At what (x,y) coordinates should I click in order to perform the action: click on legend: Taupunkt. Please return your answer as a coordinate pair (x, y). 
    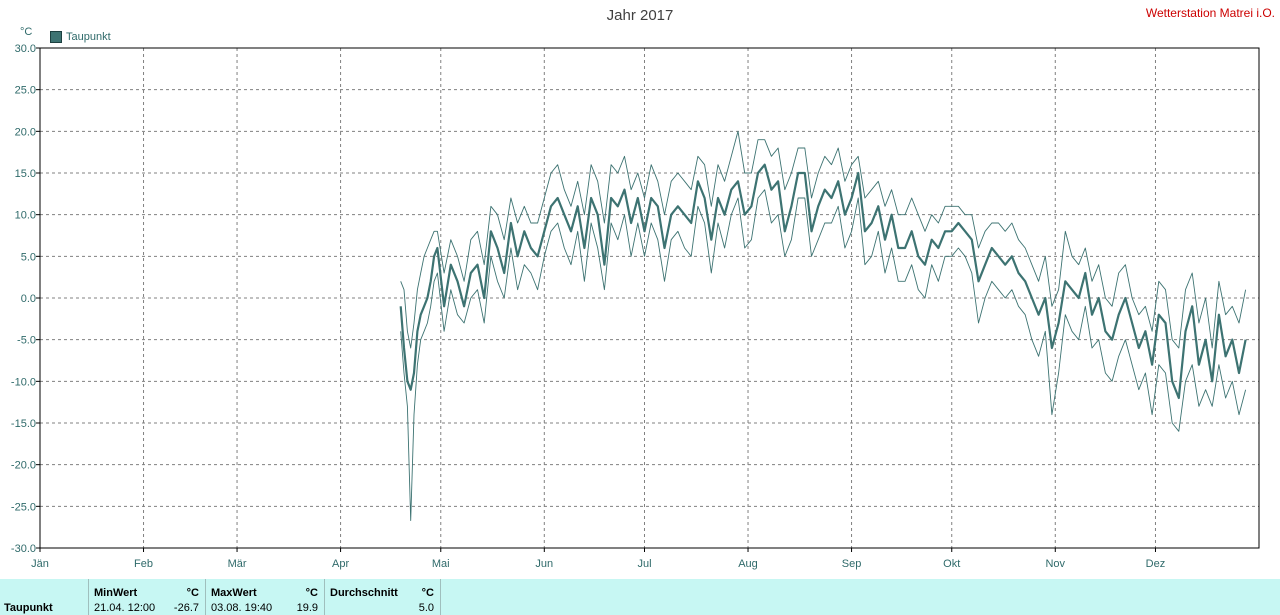
    Looking at the image, I should click on (80, 37).